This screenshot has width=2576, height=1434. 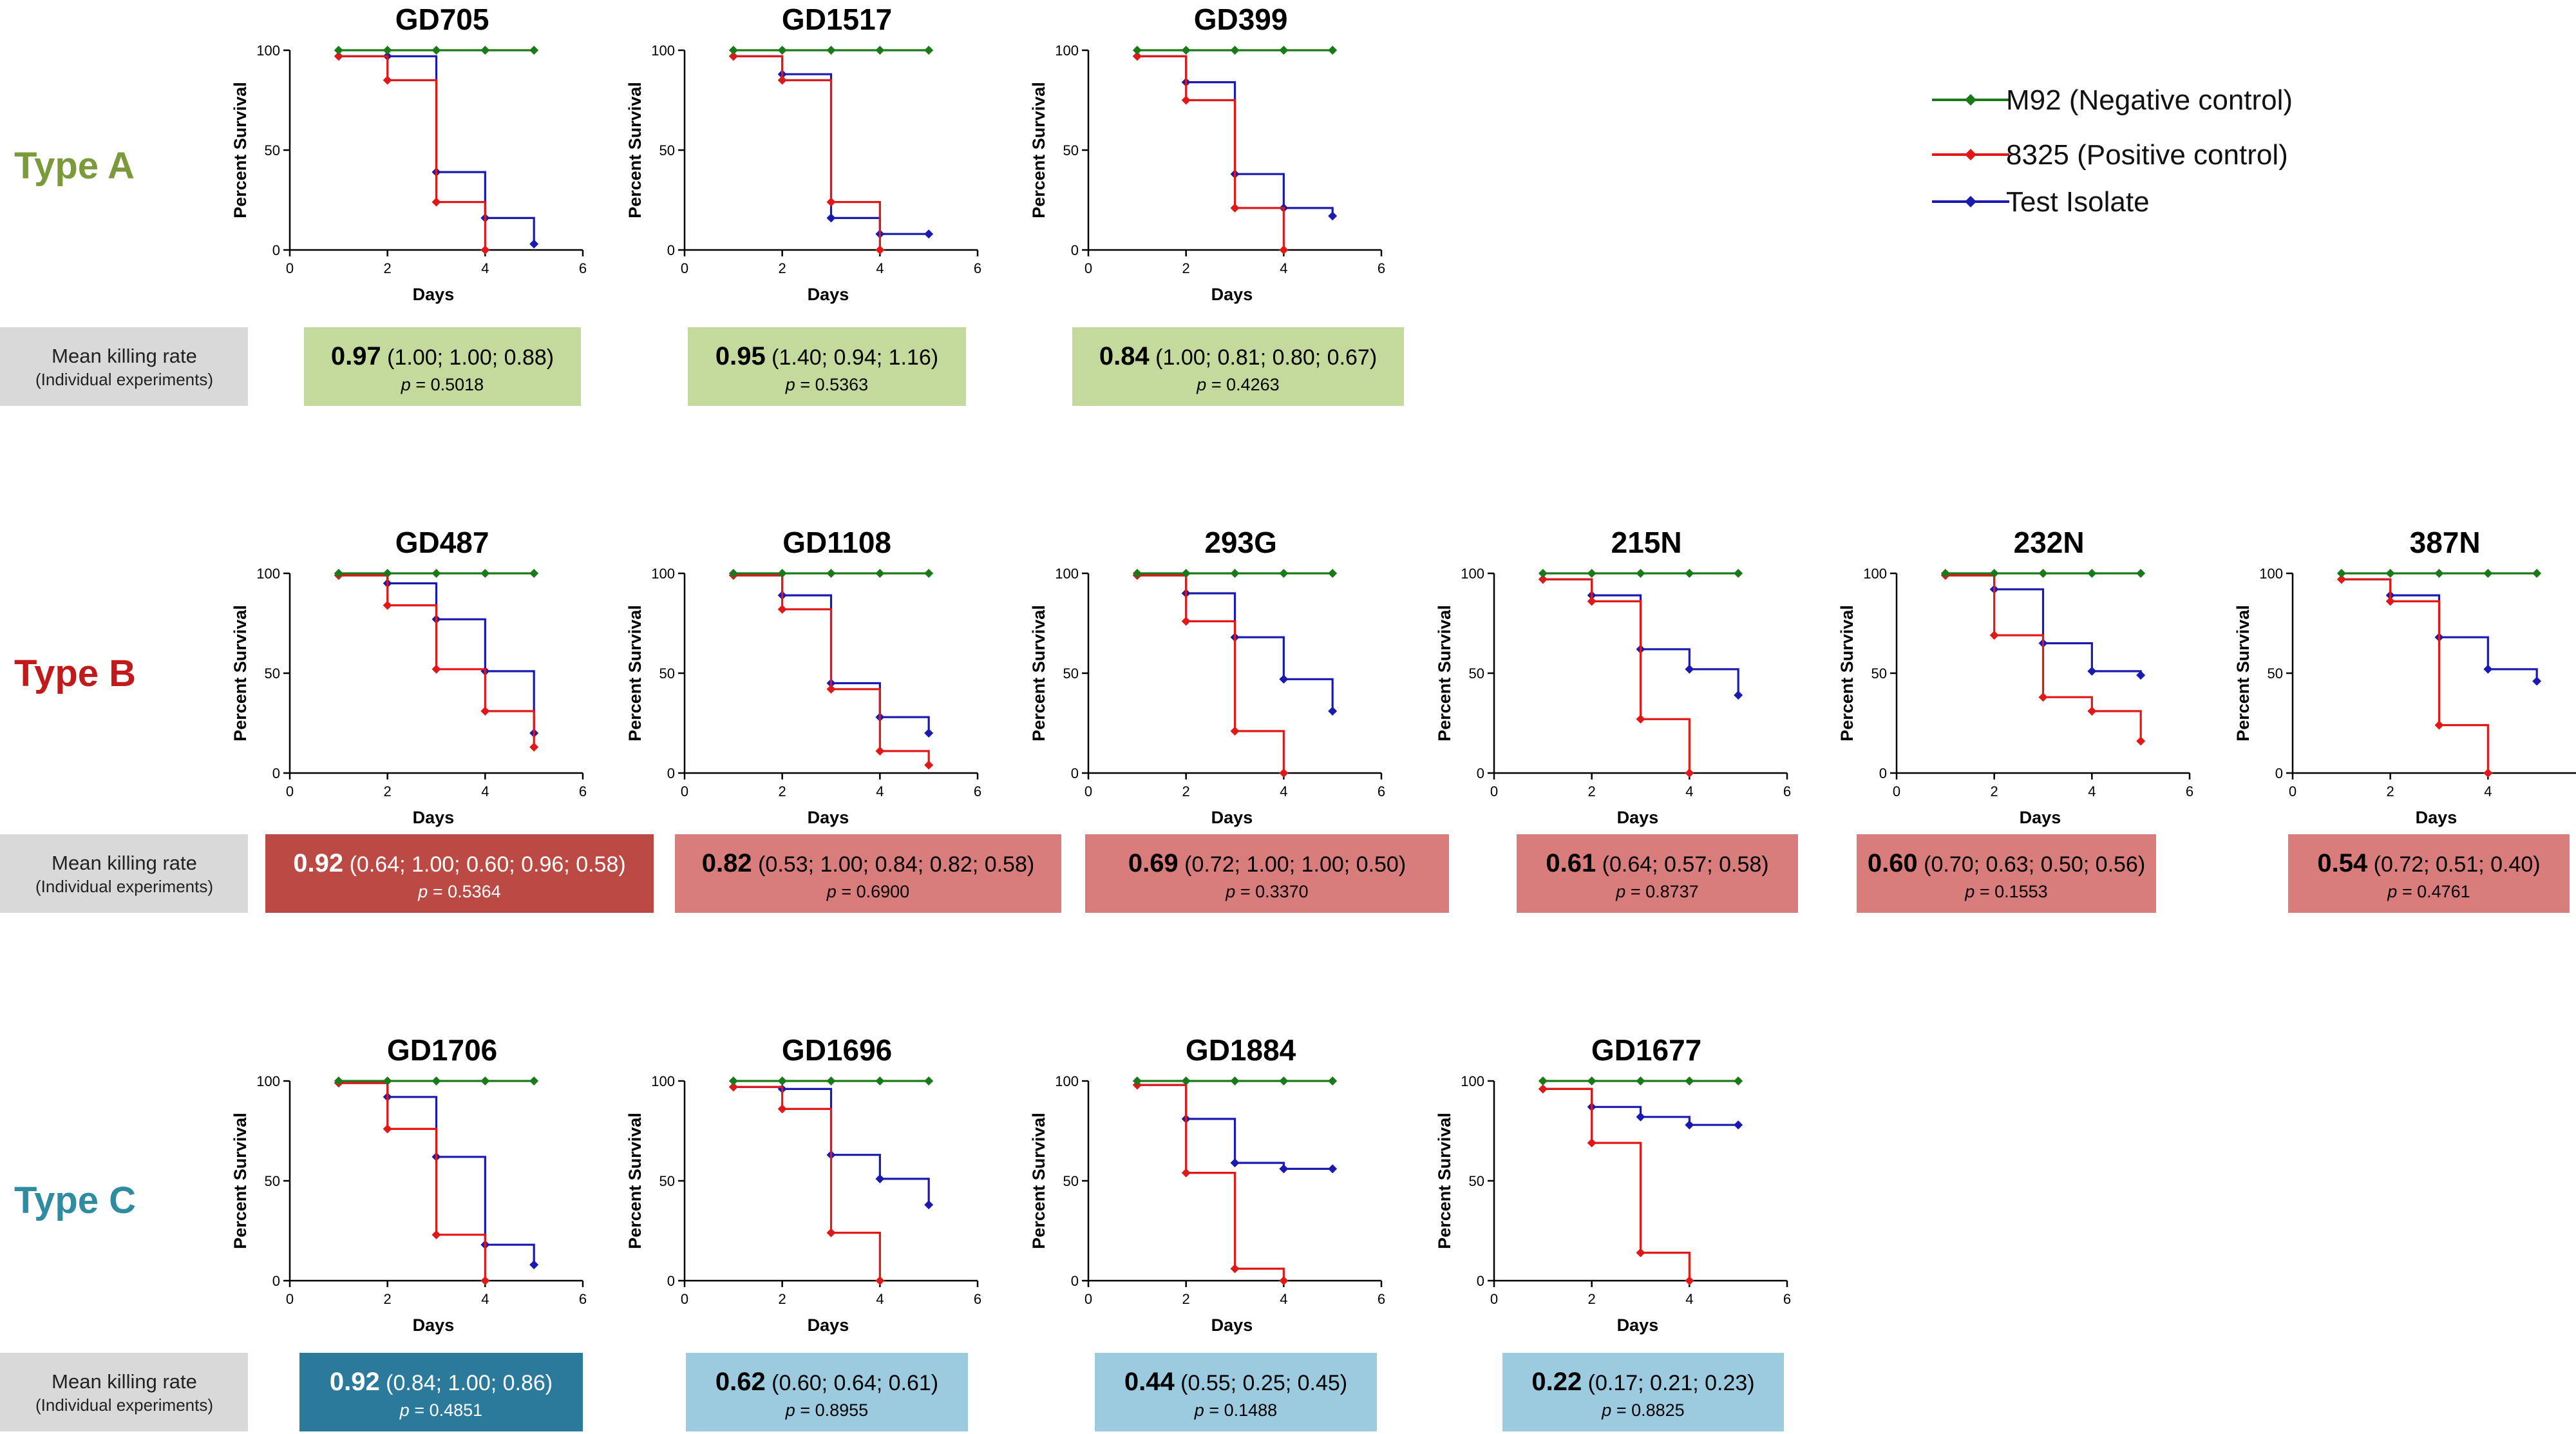 I want to click on individual-rates: (0.17; 0.21; 0.23), so click(x=1671, y=1383).